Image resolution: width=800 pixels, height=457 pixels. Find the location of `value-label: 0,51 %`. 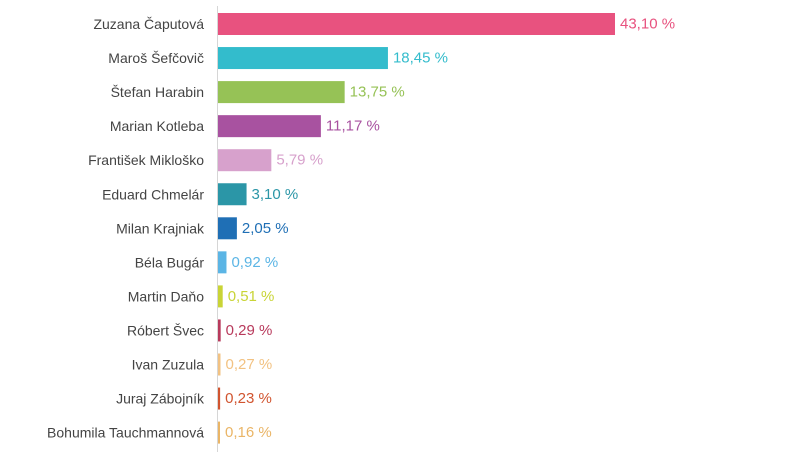

value-label: 0,51 % is located at coordinates (251, 296).